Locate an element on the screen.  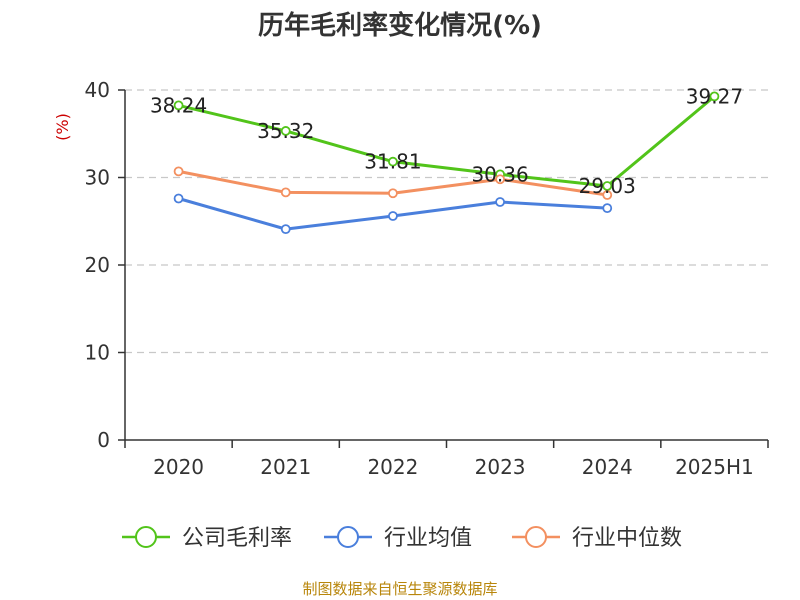
data-label-2: 31.81 is located at coordinates (392, 162).